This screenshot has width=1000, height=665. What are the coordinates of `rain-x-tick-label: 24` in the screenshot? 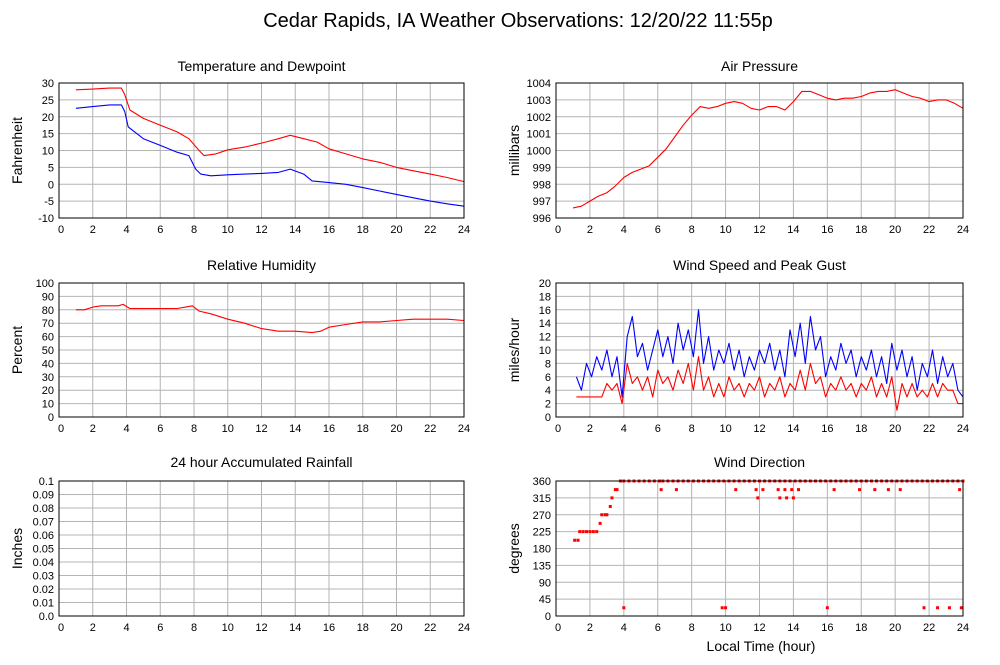 It's located at (464, 628).